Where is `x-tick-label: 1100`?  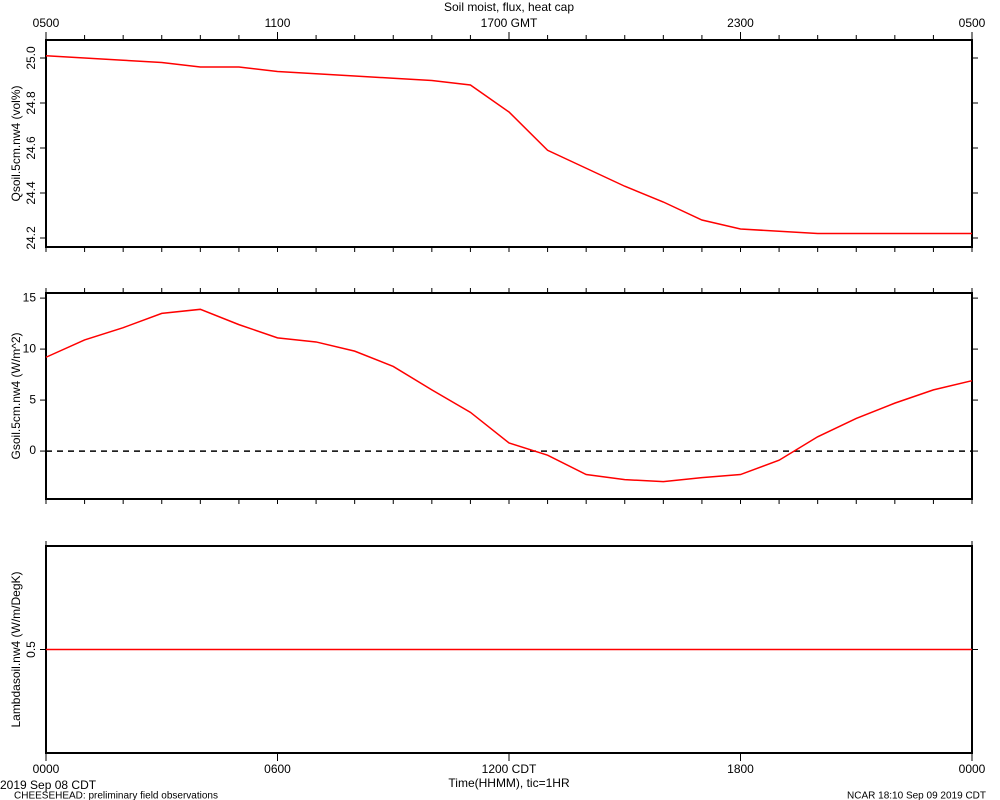 x-tick-label: 1100 is located at coordinates (278, 23).